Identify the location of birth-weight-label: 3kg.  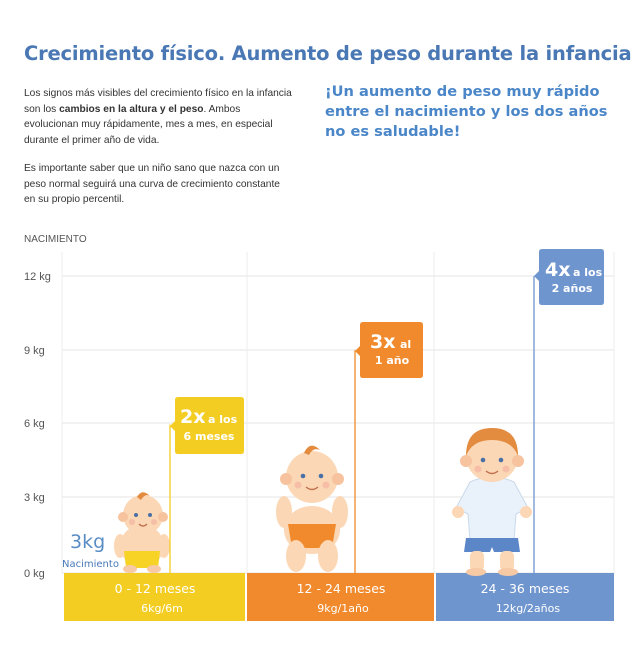
(87, 542).